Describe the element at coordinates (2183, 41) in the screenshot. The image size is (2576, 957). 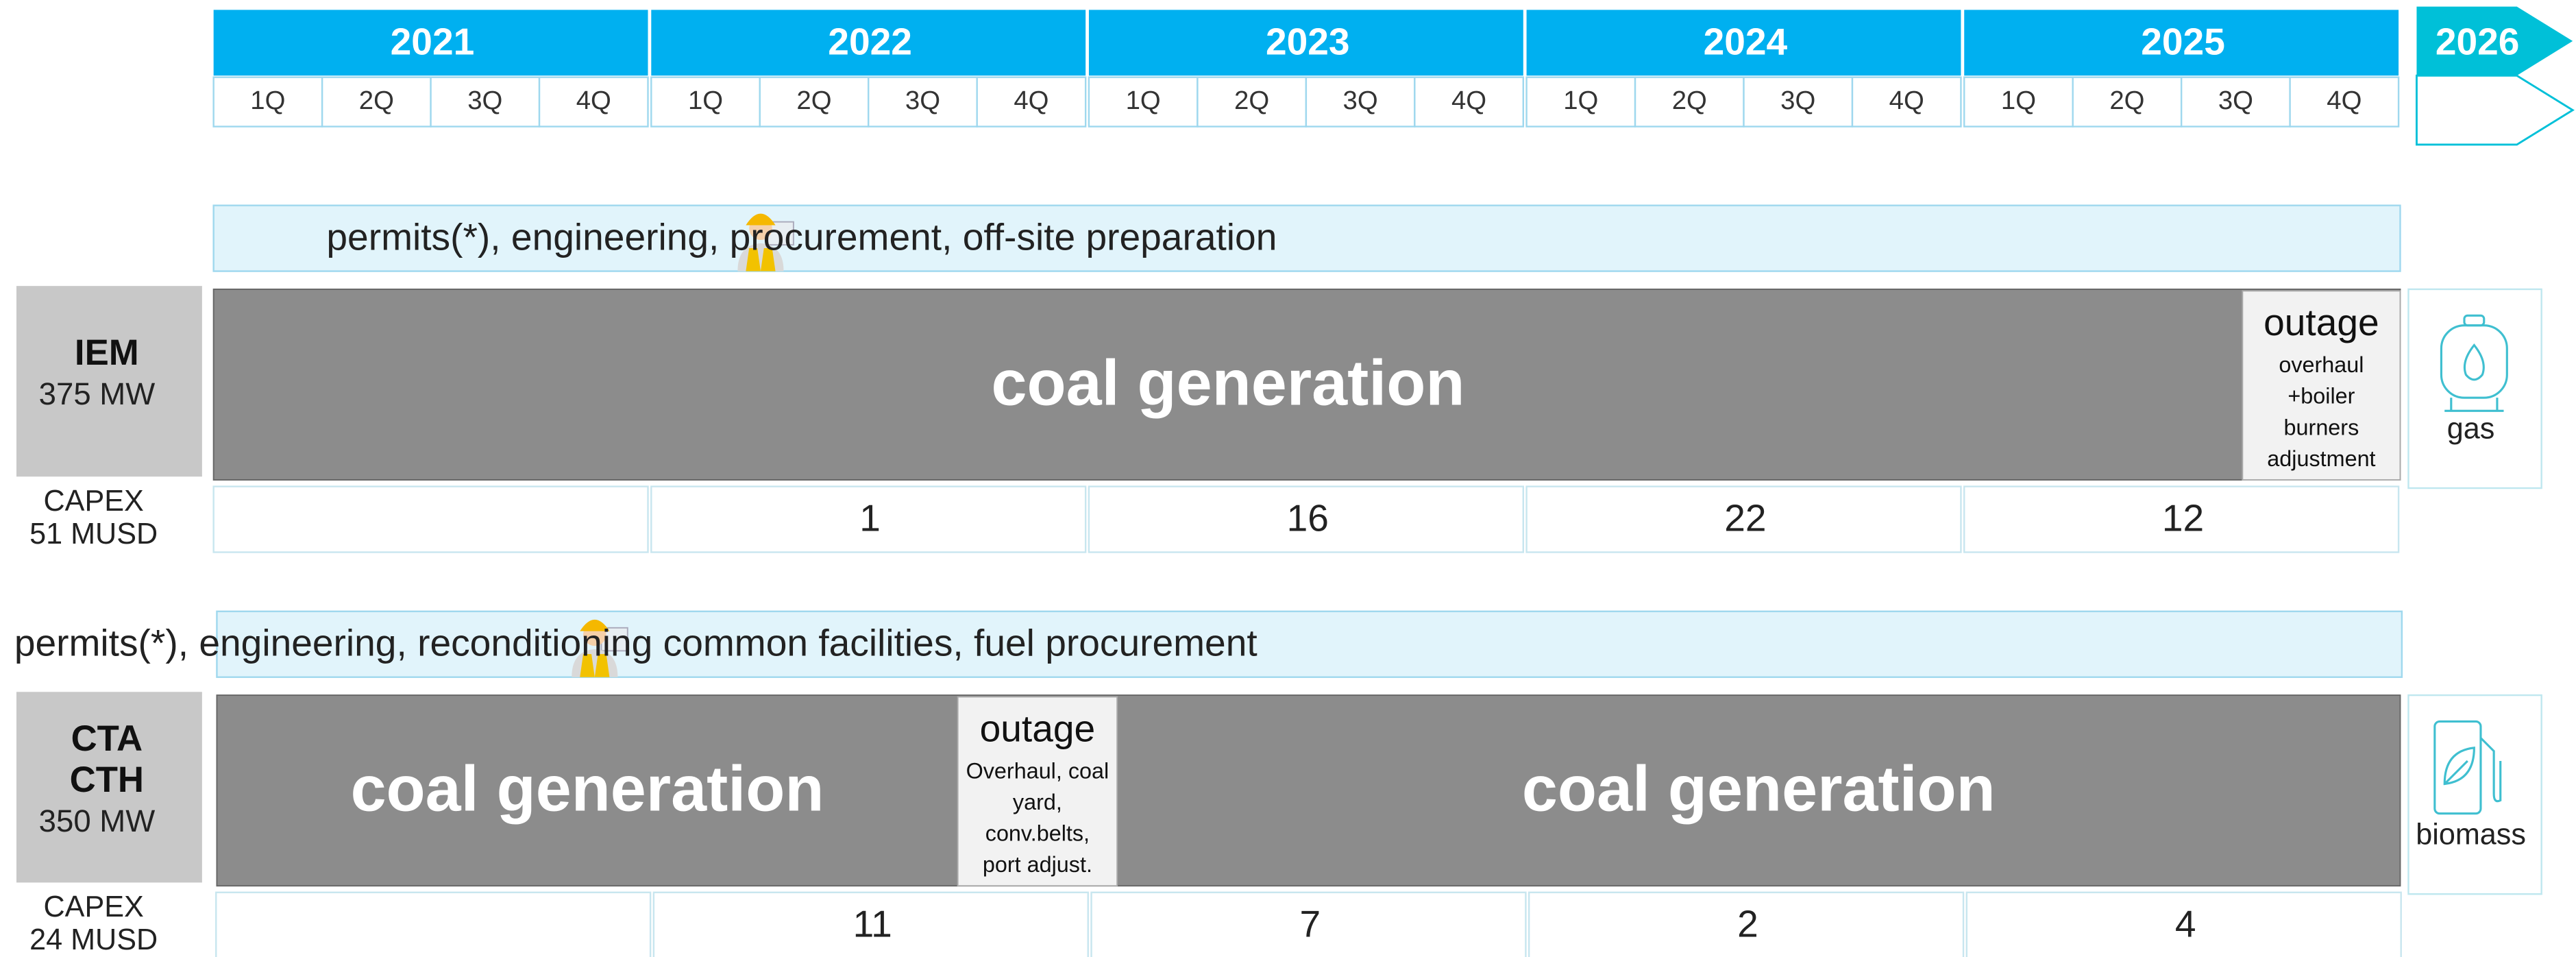
I see `year-label: 2025` at that location.